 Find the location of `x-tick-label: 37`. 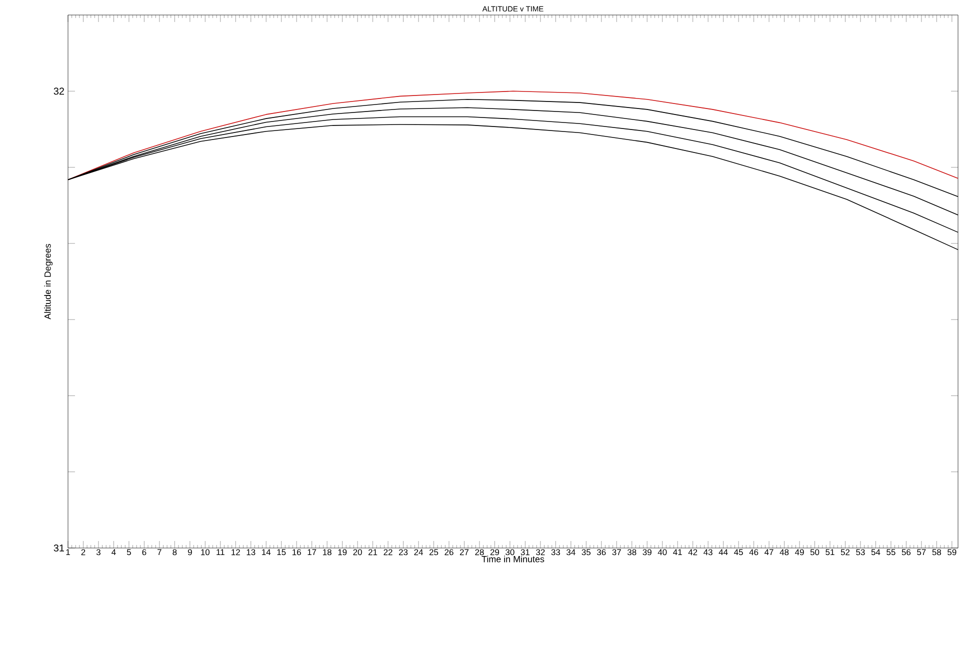

x-tick-label: 37 is located at coordinates (616, 552).